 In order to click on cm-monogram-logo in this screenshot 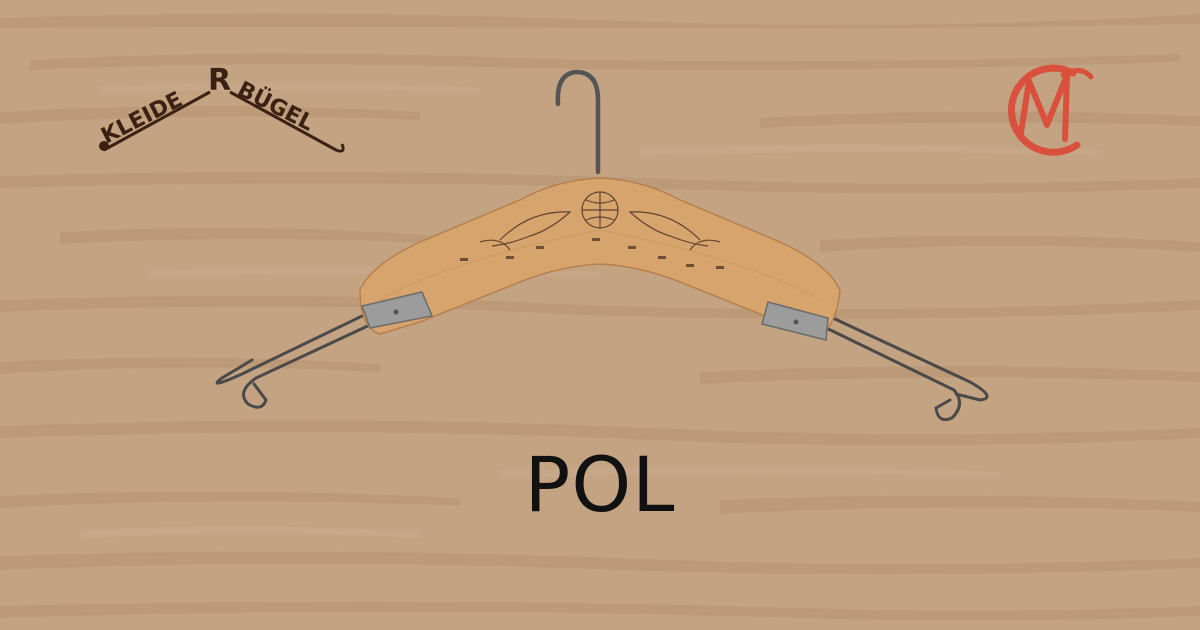, I will do `click(1047, 107)`.